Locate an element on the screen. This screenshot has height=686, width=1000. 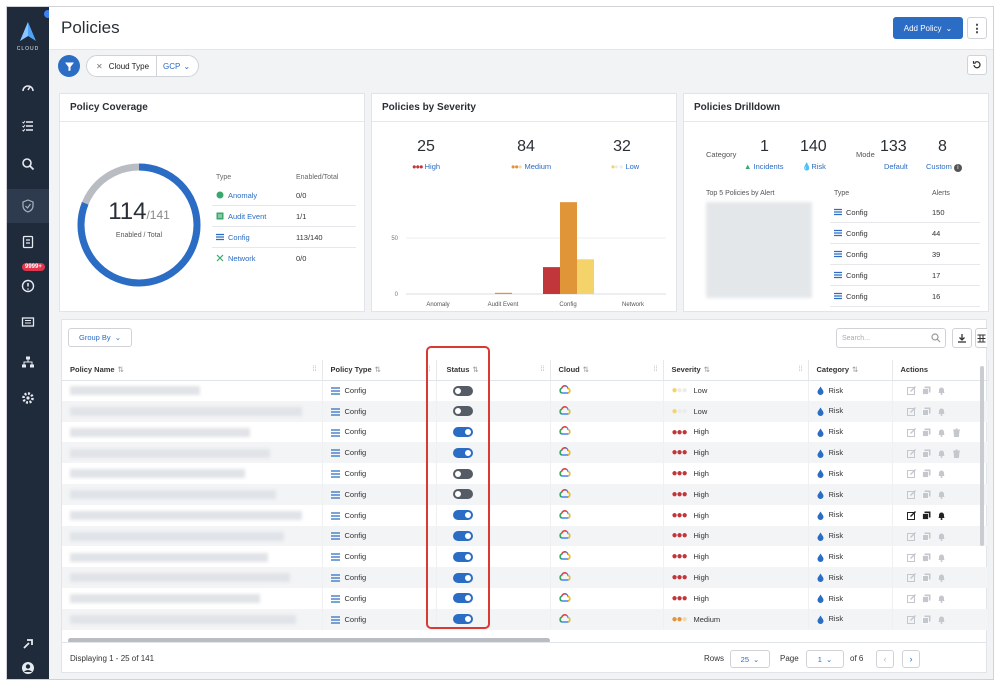
bar-low-config is located at coordinates (585, 276).